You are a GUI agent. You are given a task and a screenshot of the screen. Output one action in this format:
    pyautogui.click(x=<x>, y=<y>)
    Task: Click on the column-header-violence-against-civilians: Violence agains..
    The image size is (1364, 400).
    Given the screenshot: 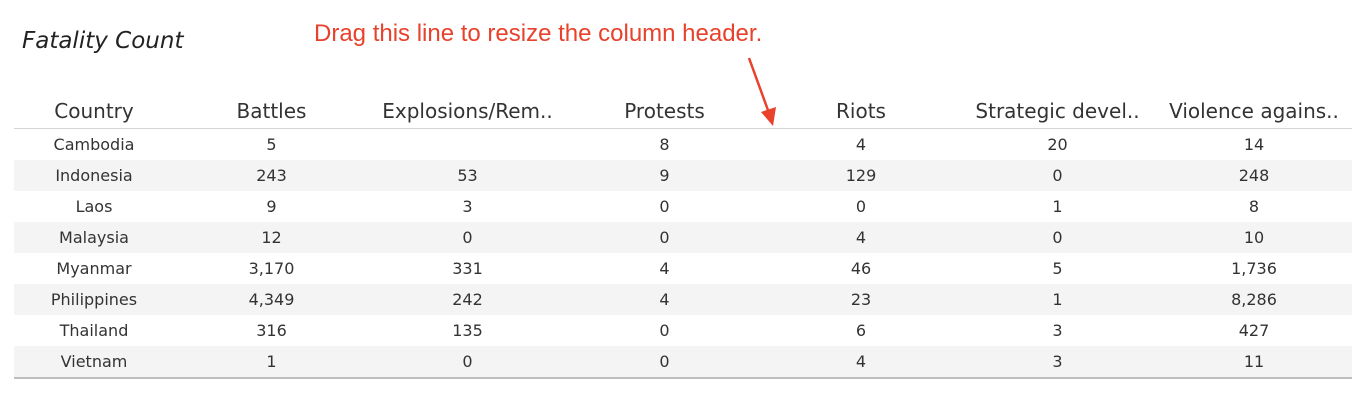 What is the action you would take?
    pyautogui.click(x=1254, y=111)
    